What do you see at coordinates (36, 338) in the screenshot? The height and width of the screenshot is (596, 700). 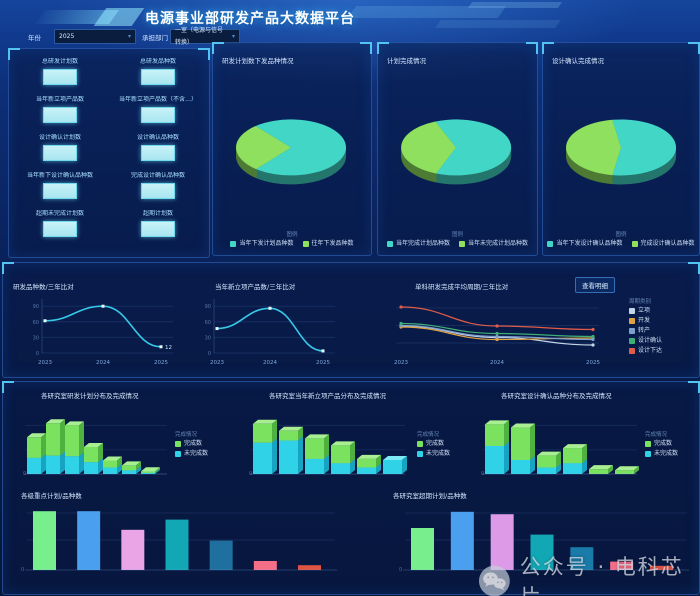 I see `svg-text: 30` at bounding box center [36, 338].